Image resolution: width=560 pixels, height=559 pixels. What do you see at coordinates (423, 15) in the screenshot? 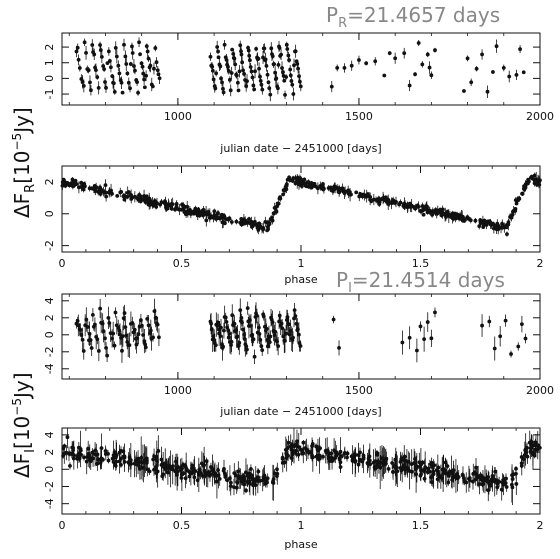
I see `period-r-value: =21.4657 days` at bounding box center [423, 15].